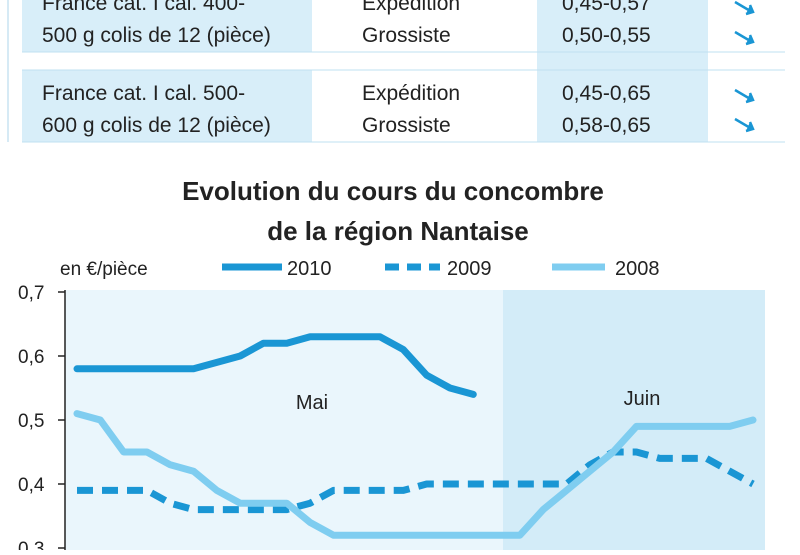 The height and width of the screenshot is (555, 800). What do you see at coordinates (156, 125) in the screenshot?
I see `cell-text: 600 g colis de 12 (pièce)` at bounding box center [156, 125].